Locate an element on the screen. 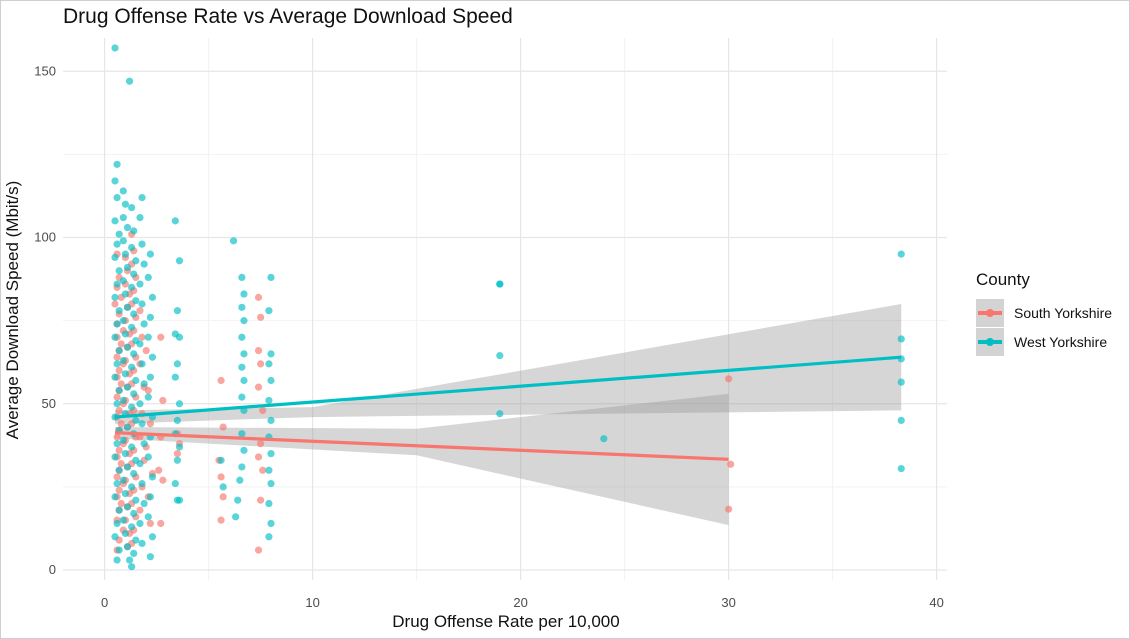 This screenshot has width=1130, height=639. x-tick-label: 0 is located at coordinates (104, 602).